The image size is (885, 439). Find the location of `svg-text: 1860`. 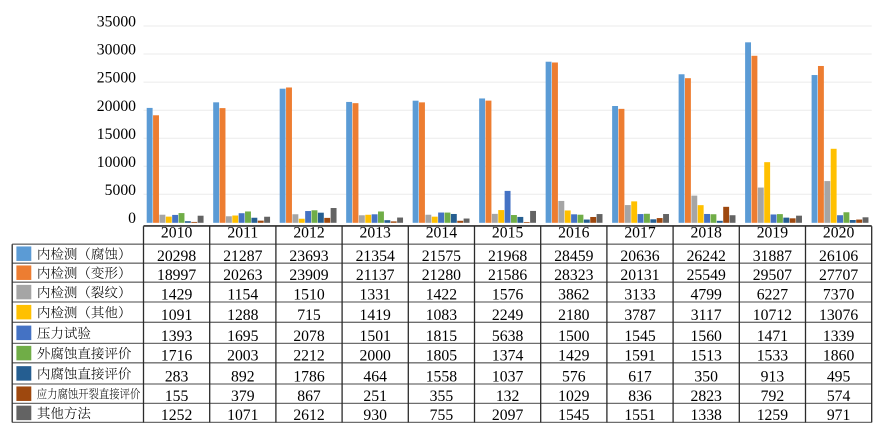

svg-text: 1860 is located at coordinates (839, 355).